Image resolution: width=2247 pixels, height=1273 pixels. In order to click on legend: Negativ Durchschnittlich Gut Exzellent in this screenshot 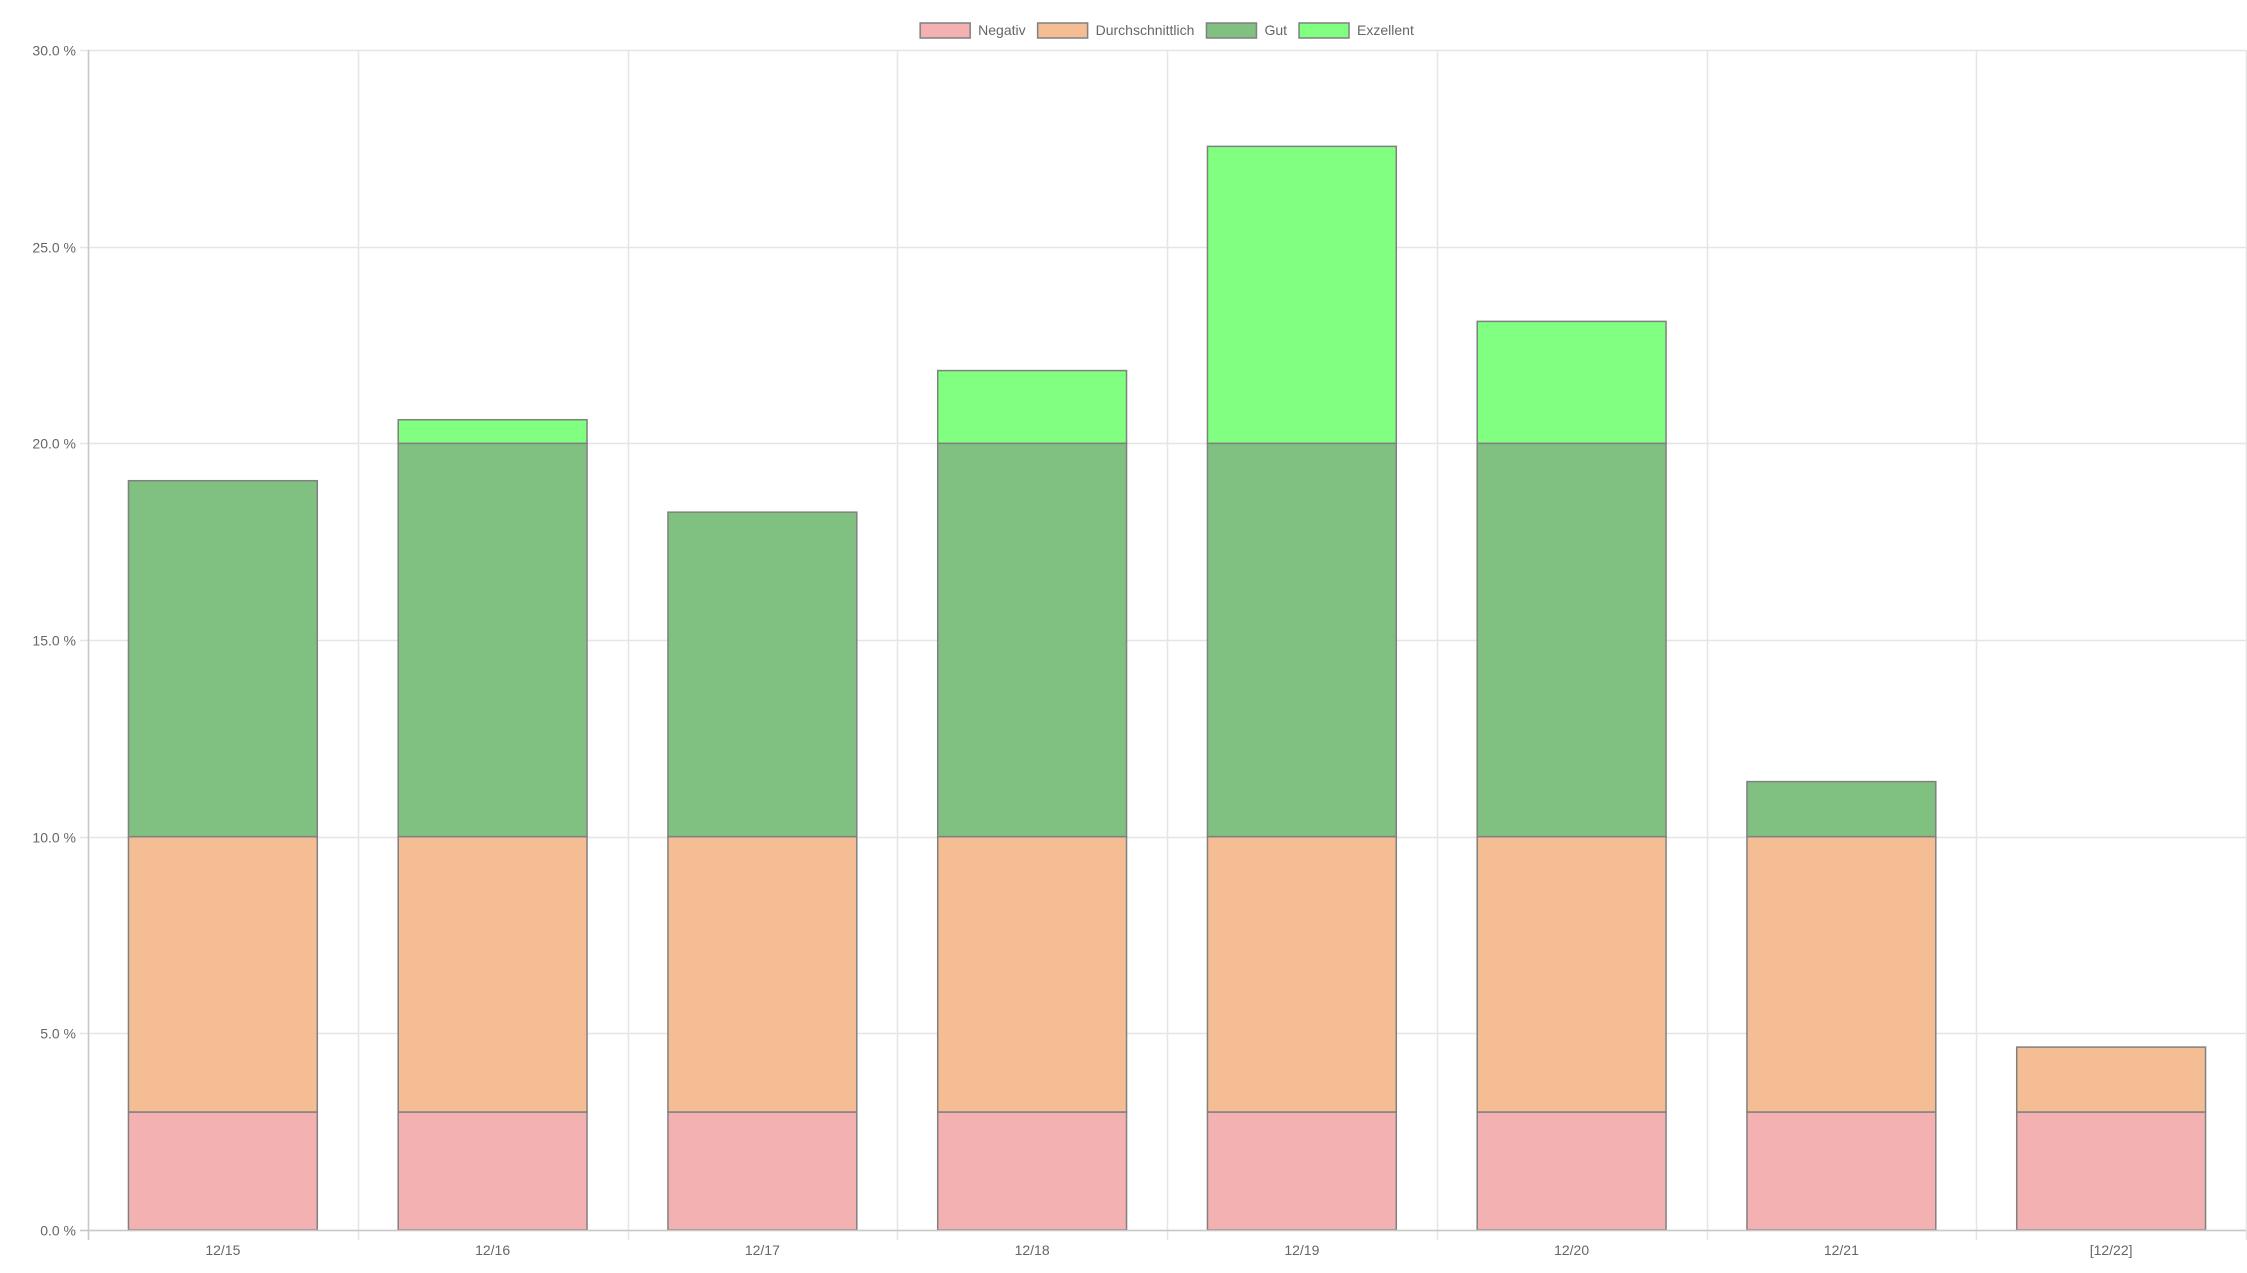, I will do `click(1166, 30)`.